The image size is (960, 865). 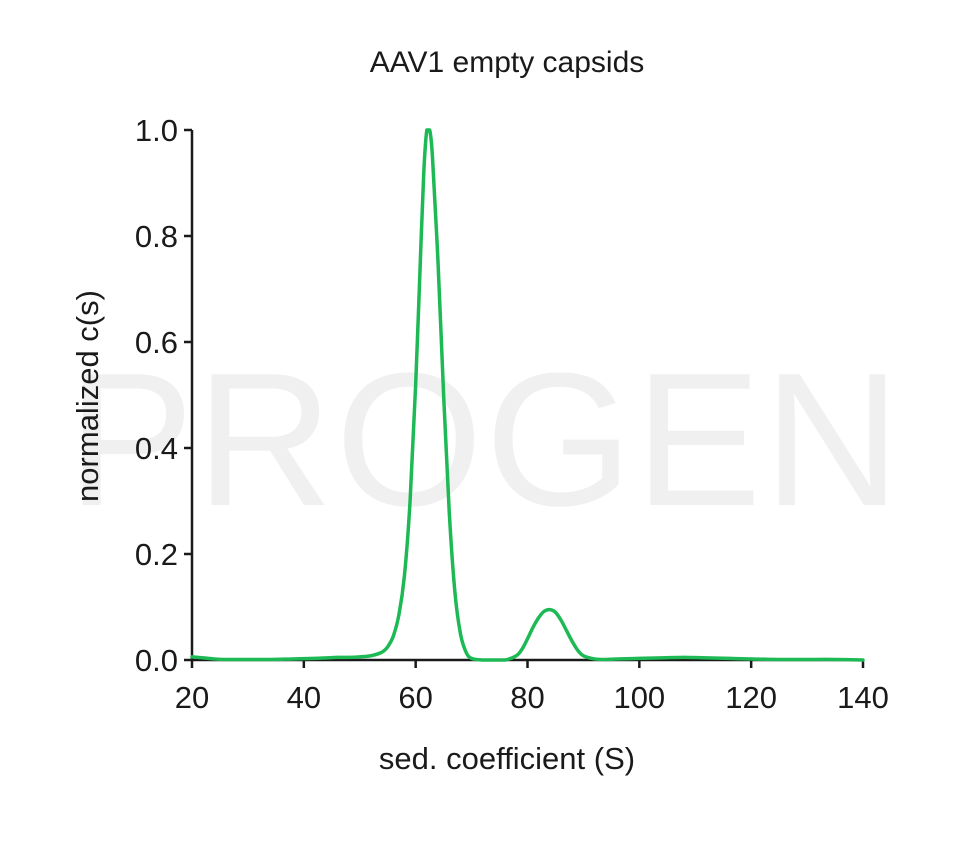 What do you see at coordinates (751, 697) in the screenshot?
I see `x-tick-label: 120` at bounding box center [751, 697].